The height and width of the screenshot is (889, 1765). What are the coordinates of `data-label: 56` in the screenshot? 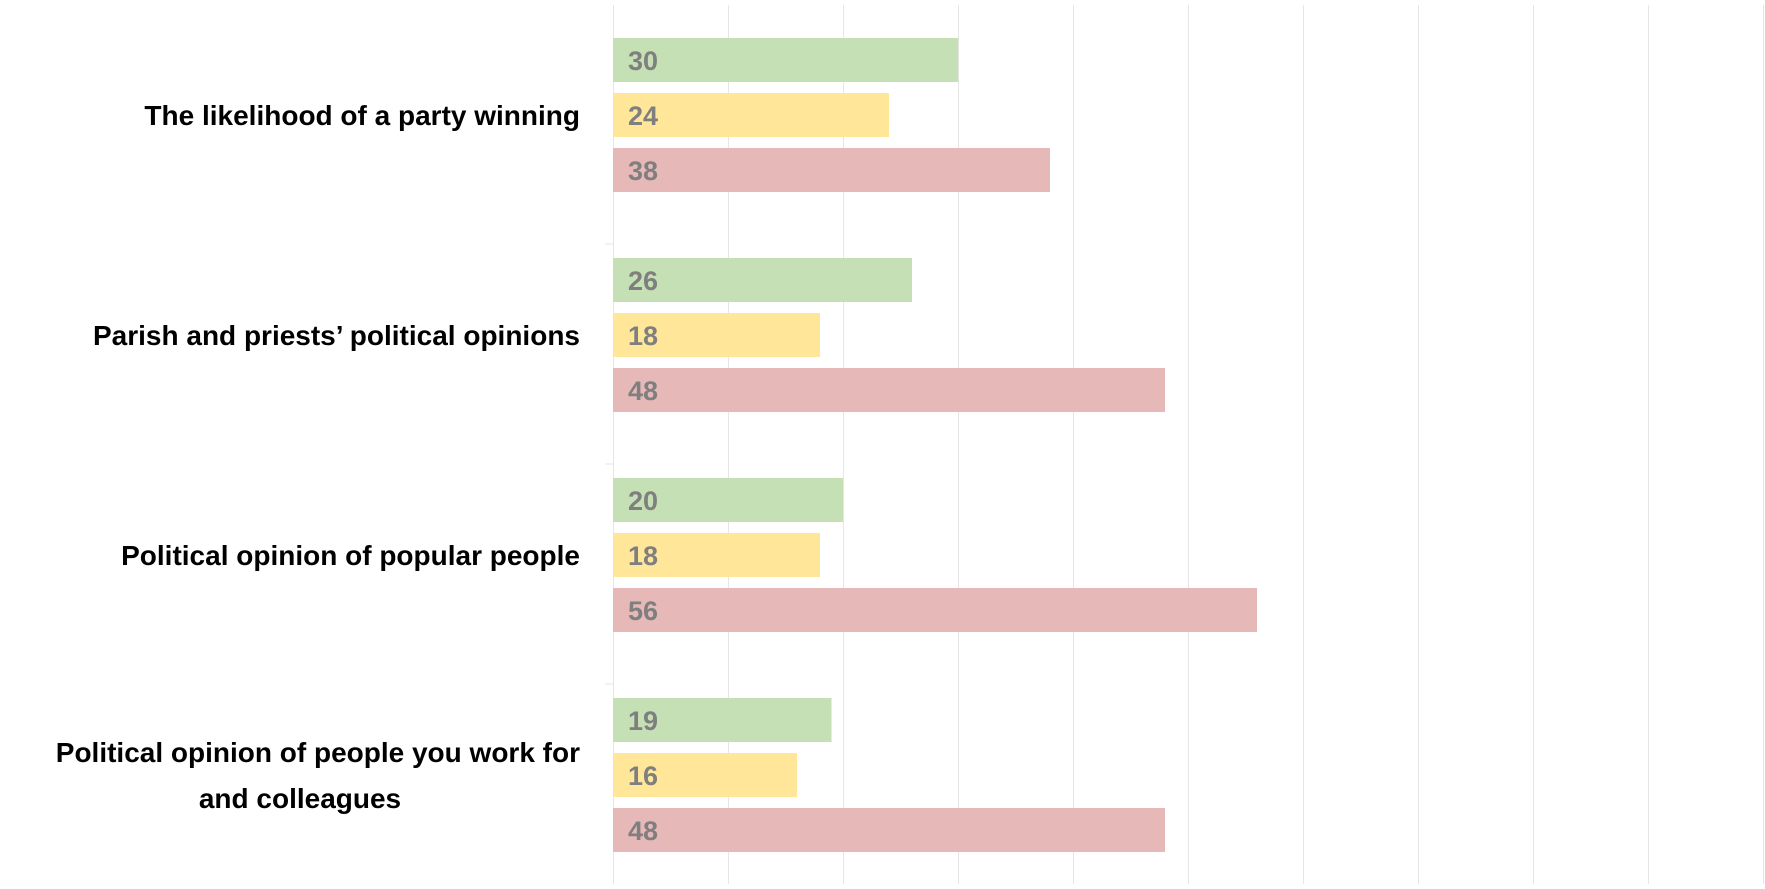 It's located at (643, 611).